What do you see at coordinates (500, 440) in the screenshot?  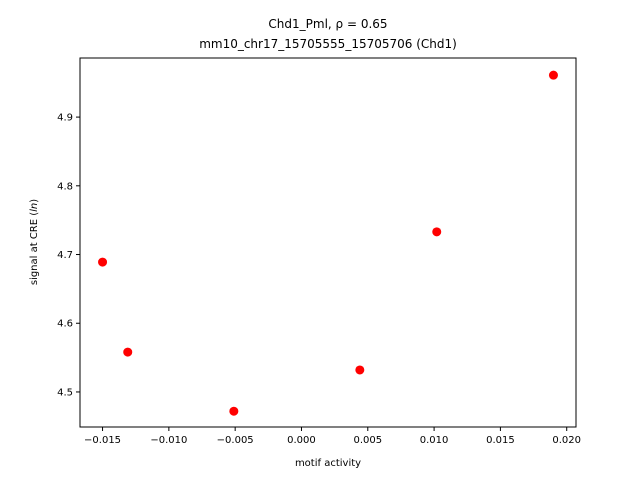 I see `x-tick-label: 0.015` at bounding box center [500, 440].